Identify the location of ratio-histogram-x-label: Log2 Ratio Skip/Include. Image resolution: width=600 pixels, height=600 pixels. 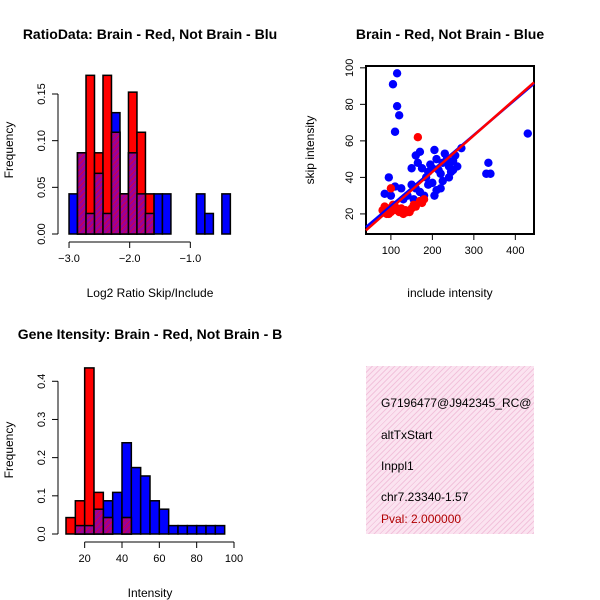
(150, 293).